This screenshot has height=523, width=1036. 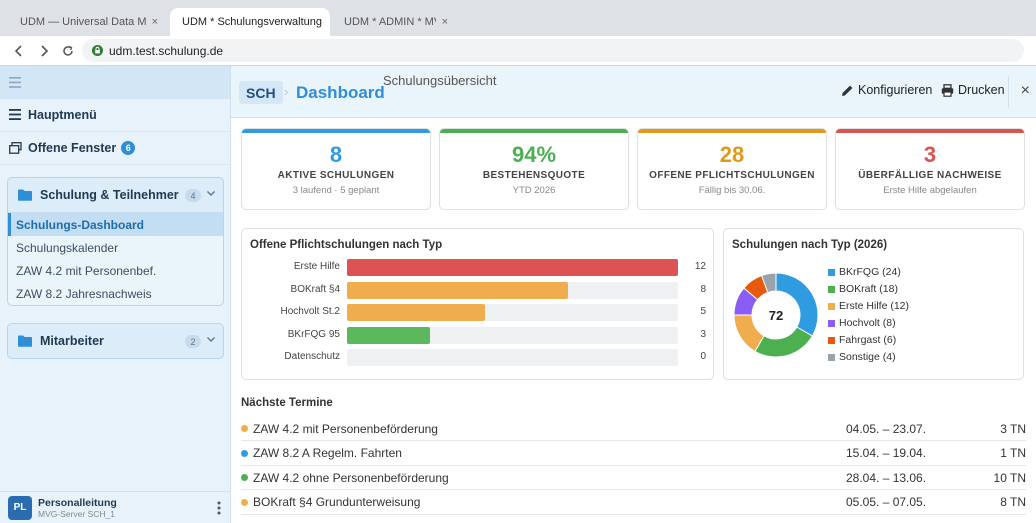 What do you see at coordinates (868, 340) in the screenshot?
I see `legend-label: Fahrgast (6)` at bounding box center [868, 340].